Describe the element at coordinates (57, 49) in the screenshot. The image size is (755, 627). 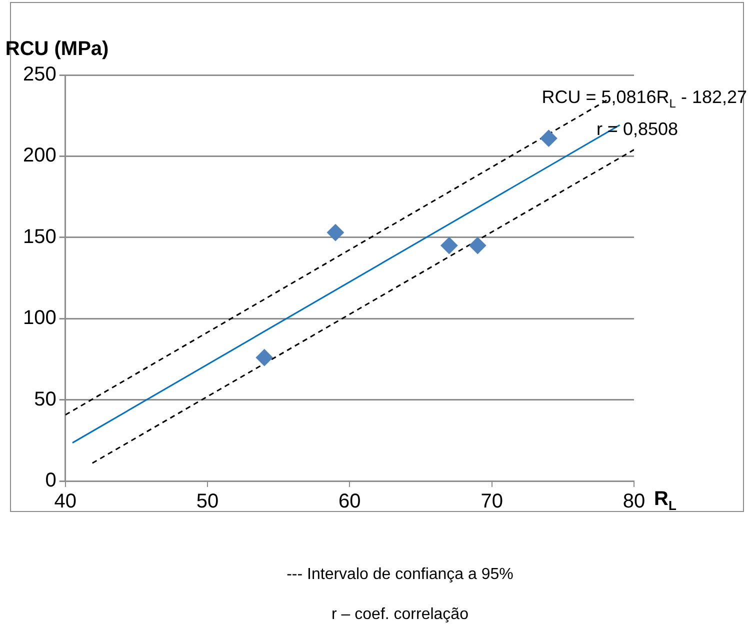
I see `y-axis-title: RCU (MPa)` at that location.